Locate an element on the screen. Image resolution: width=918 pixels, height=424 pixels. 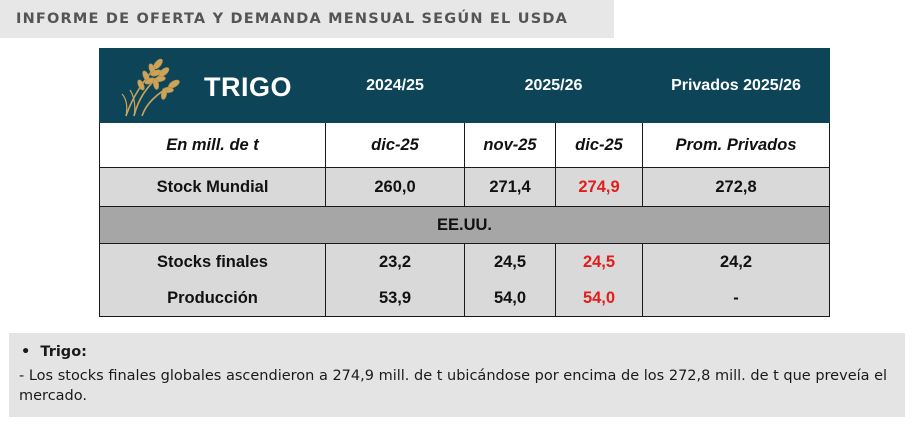
commentary-title: Trigo: is located at coordinates (63, 352).